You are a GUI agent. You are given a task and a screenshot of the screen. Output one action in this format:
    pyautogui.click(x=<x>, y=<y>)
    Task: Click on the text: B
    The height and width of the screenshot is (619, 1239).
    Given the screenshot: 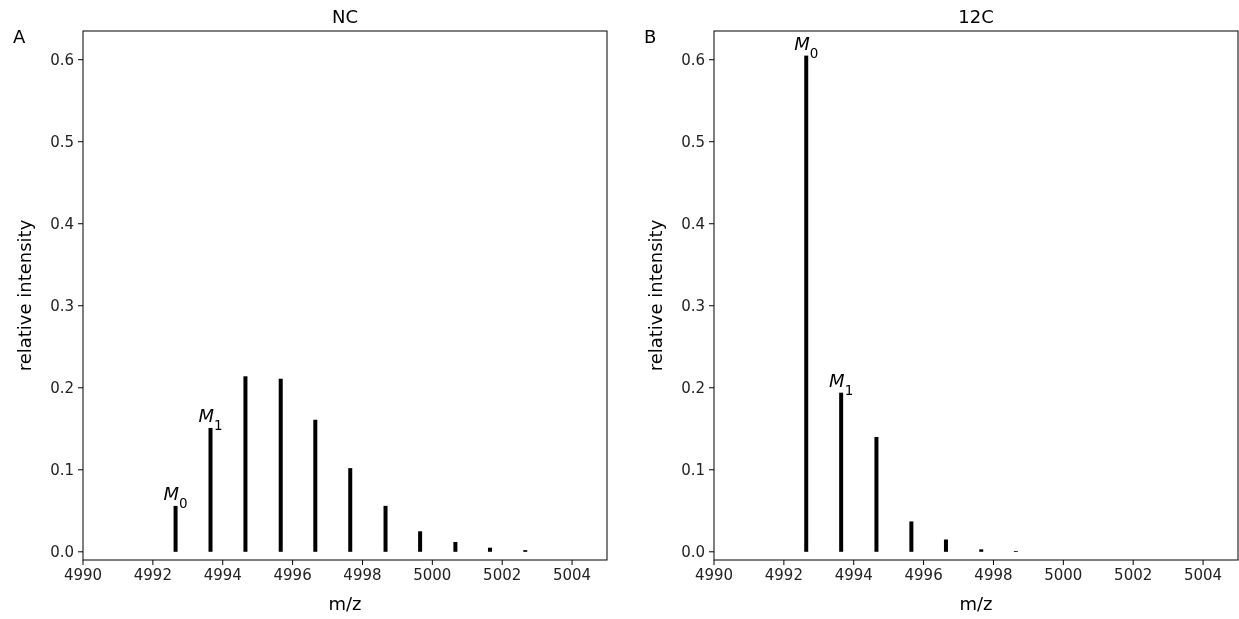 What is the action you would take?
    pyautogui.click(x=650, y=36)
    